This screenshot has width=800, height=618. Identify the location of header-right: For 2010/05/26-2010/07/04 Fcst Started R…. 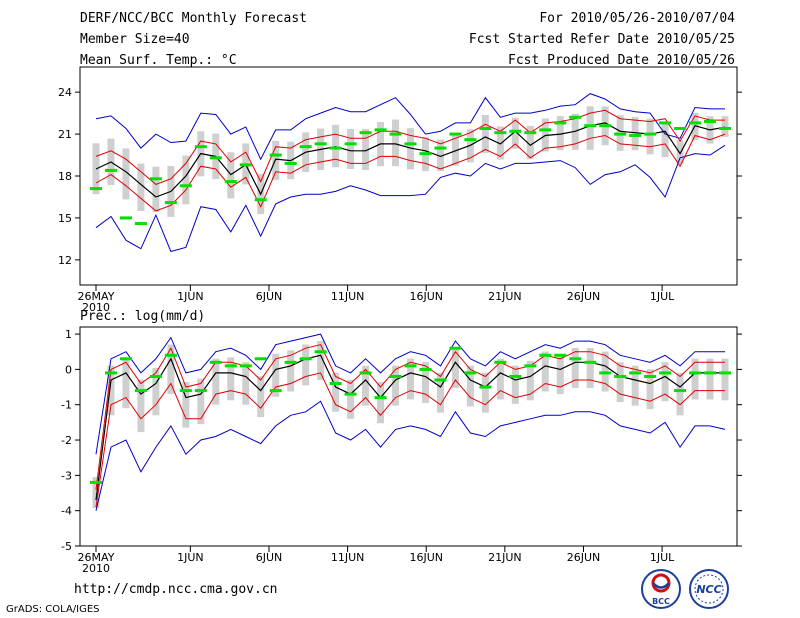
(602, 42).